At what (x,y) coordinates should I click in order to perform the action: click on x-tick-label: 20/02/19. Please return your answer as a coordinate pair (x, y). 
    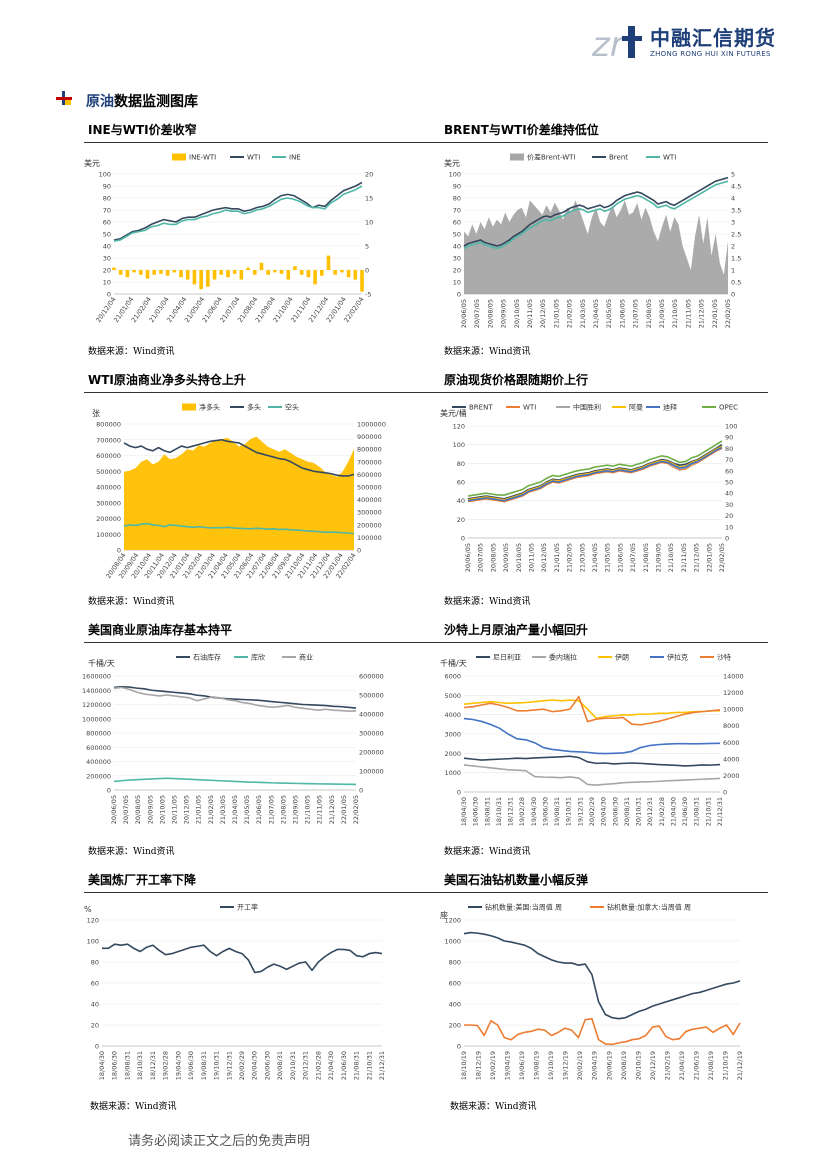
    Looking at the image, I should click on (580, 1065).